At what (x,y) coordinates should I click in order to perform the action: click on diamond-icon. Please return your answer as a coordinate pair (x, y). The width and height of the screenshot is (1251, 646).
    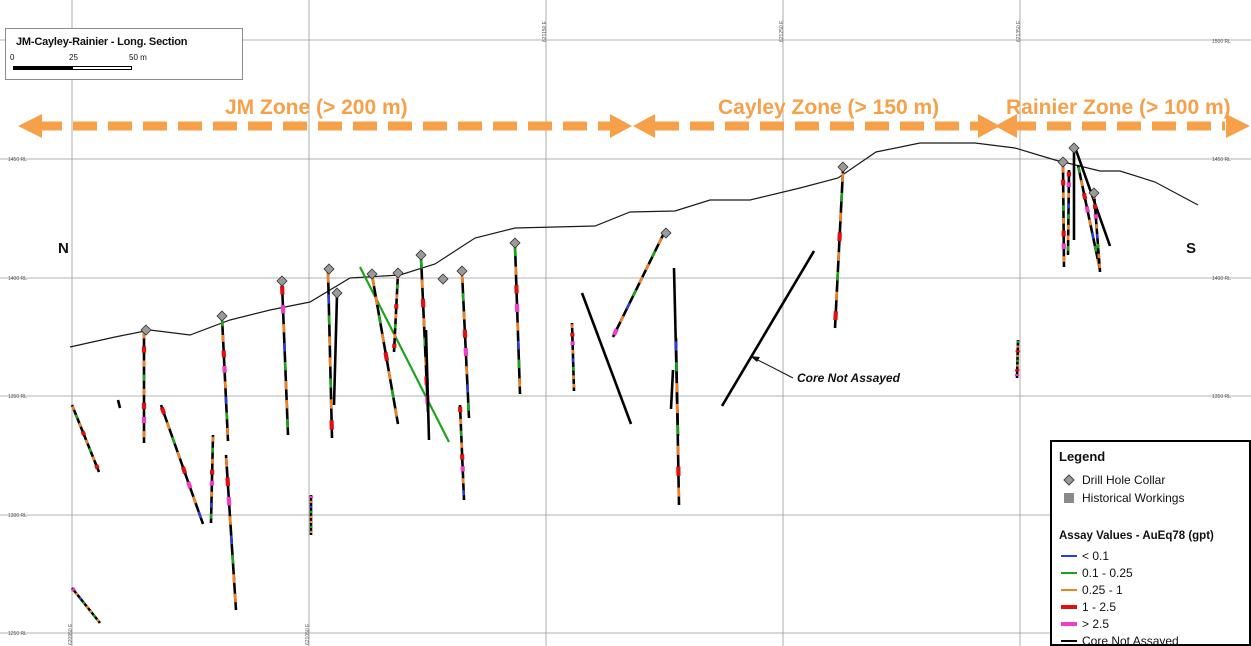
    Looking at the image, I should click on (1069, 480).